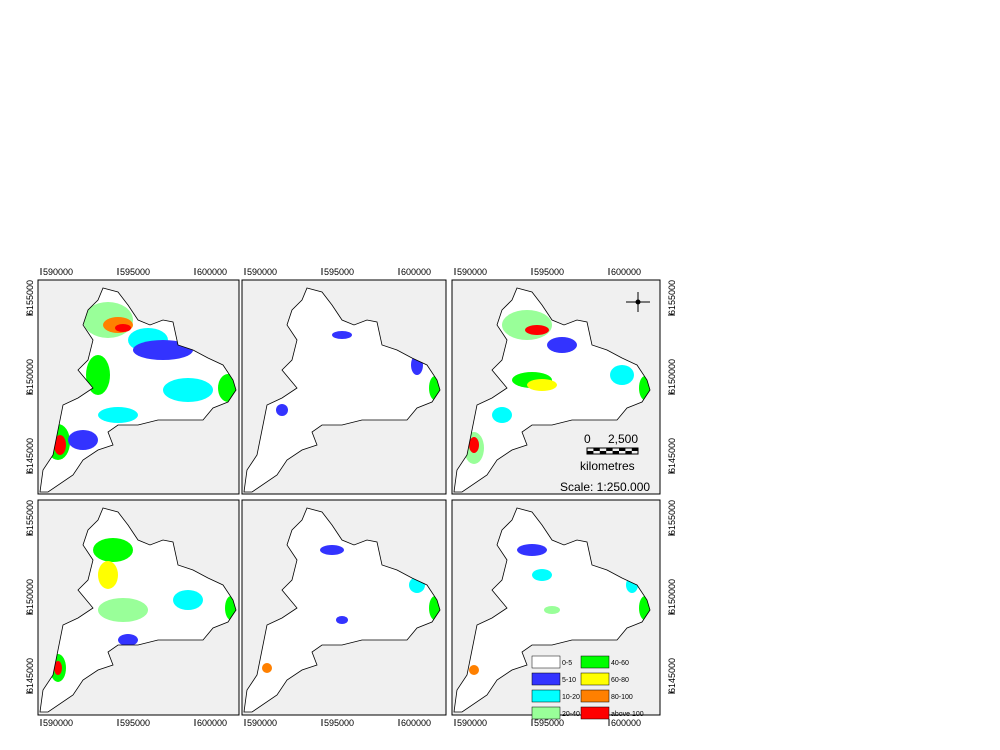 The image size is (1000, 750). Describe the element at coordinates (571, 697) in the screenshot. I see `legend-label: 10-20` at that location.